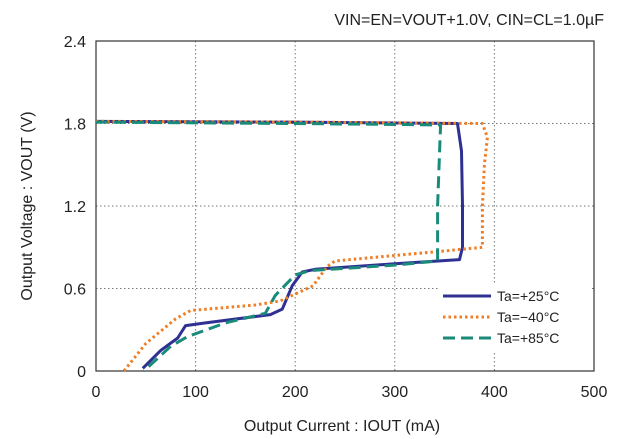 This screenshot has height=439, width=625. What do you see at coordinates (75, 290) in the screenshot?
I see `y-tick-label: 0.6` at bounding box center [75, 290].